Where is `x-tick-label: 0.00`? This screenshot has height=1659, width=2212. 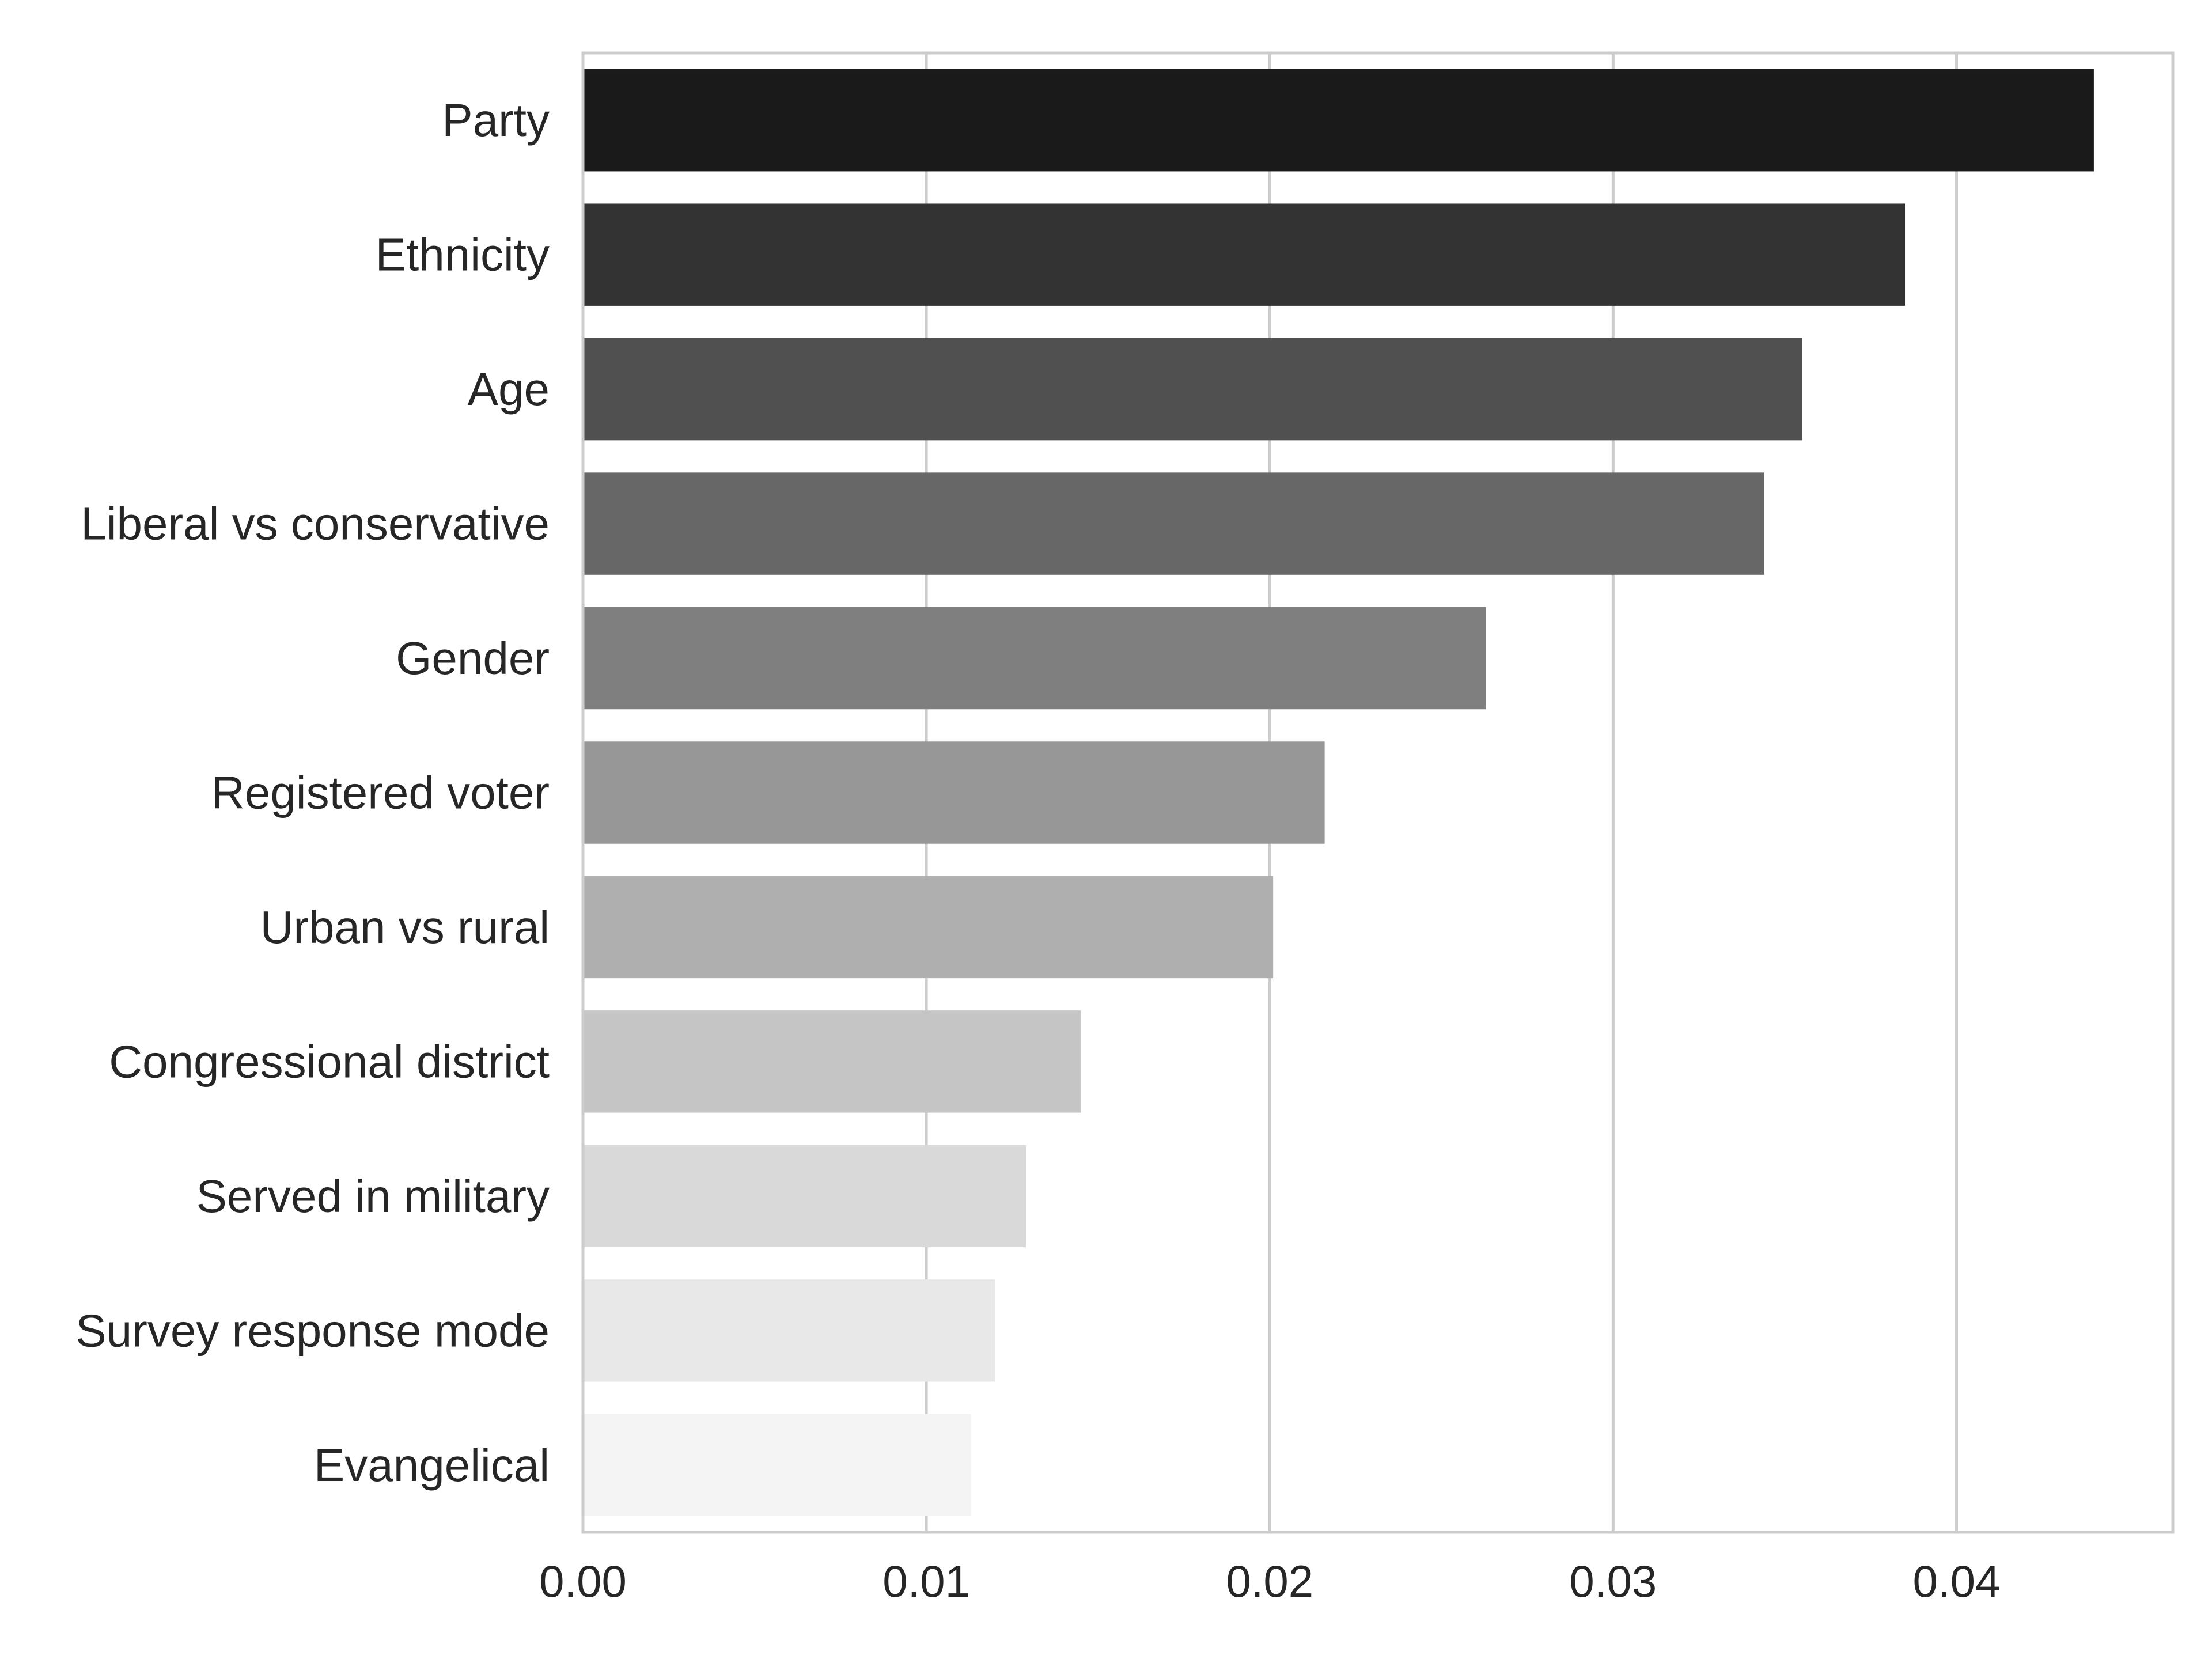 x-tick-label: 0.00 is located at coordinates (583, 1581).